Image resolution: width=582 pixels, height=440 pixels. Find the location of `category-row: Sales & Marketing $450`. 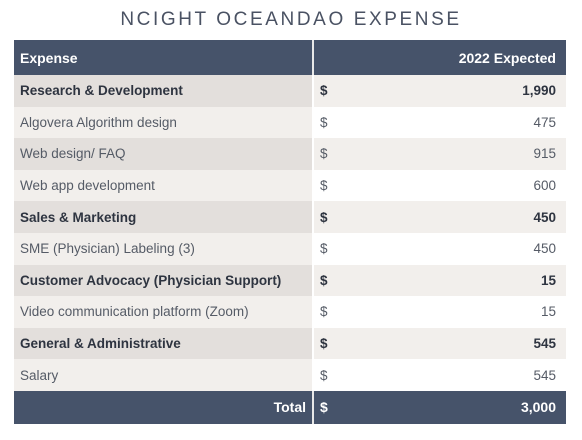

category-row: Sales & Marketing $450 is located at coordinates (290, 217).